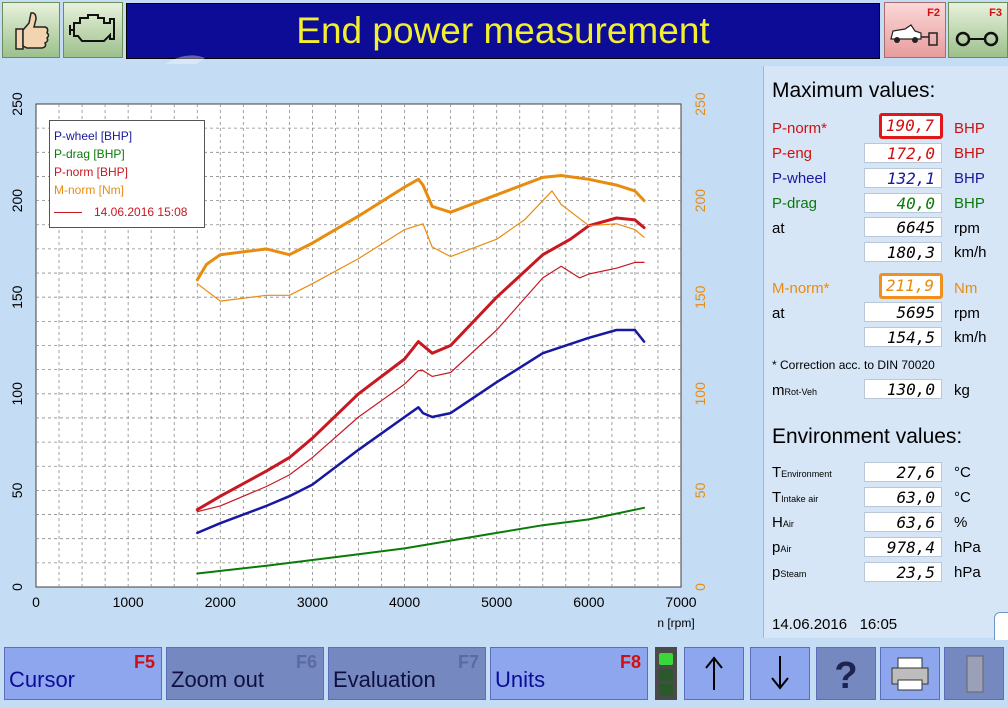 The width and height of the screenshot is (1008, 708). I want to click on p-eng-unit: BHP, so click(969, 153).